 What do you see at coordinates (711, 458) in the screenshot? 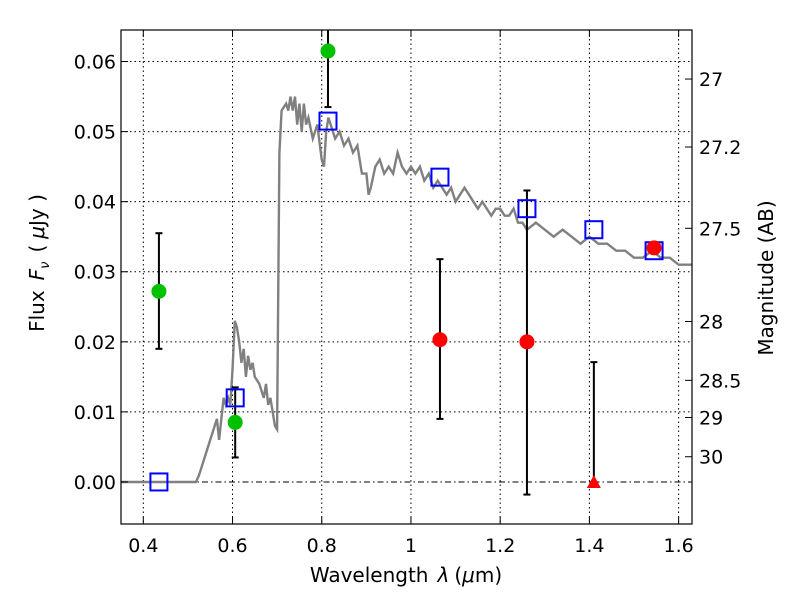
I see `y2-tick-label: 30` at bounding box center [711, 458].